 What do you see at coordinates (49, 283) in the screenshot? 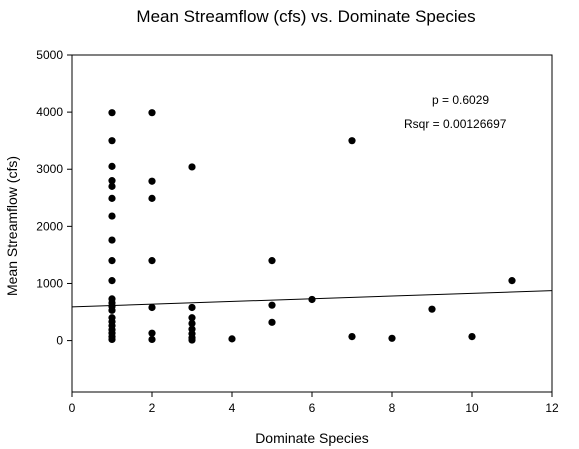
I see `y-tick-label: 1000` at bounding box center [49, 283].